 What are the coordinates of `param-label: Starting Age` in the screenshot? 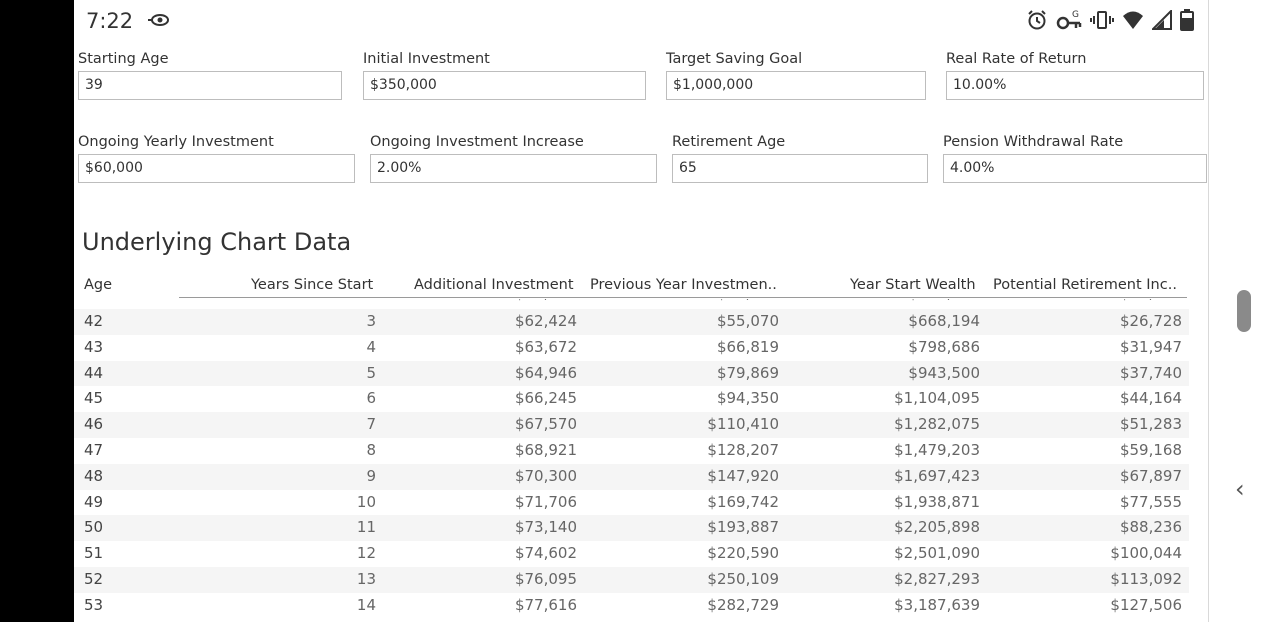 It's located at (123, 59).